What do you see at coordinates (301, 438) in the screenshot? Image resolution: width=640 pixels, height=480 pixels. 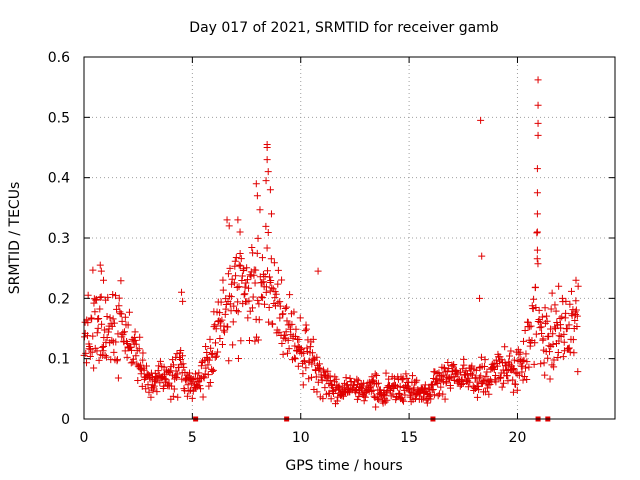 I see `x-tick-label: 10` at bounding box center [301, 438].